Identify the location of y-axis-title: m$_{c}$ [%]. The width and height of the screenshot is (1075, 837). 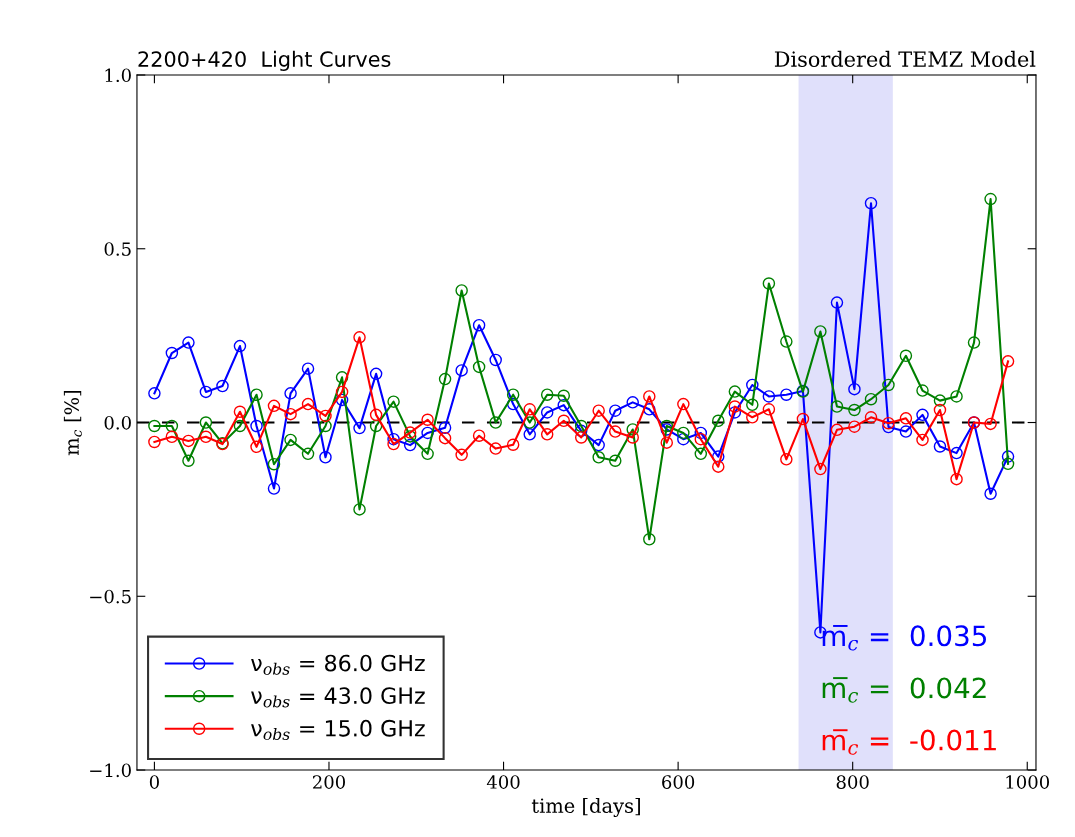
(72, 423).